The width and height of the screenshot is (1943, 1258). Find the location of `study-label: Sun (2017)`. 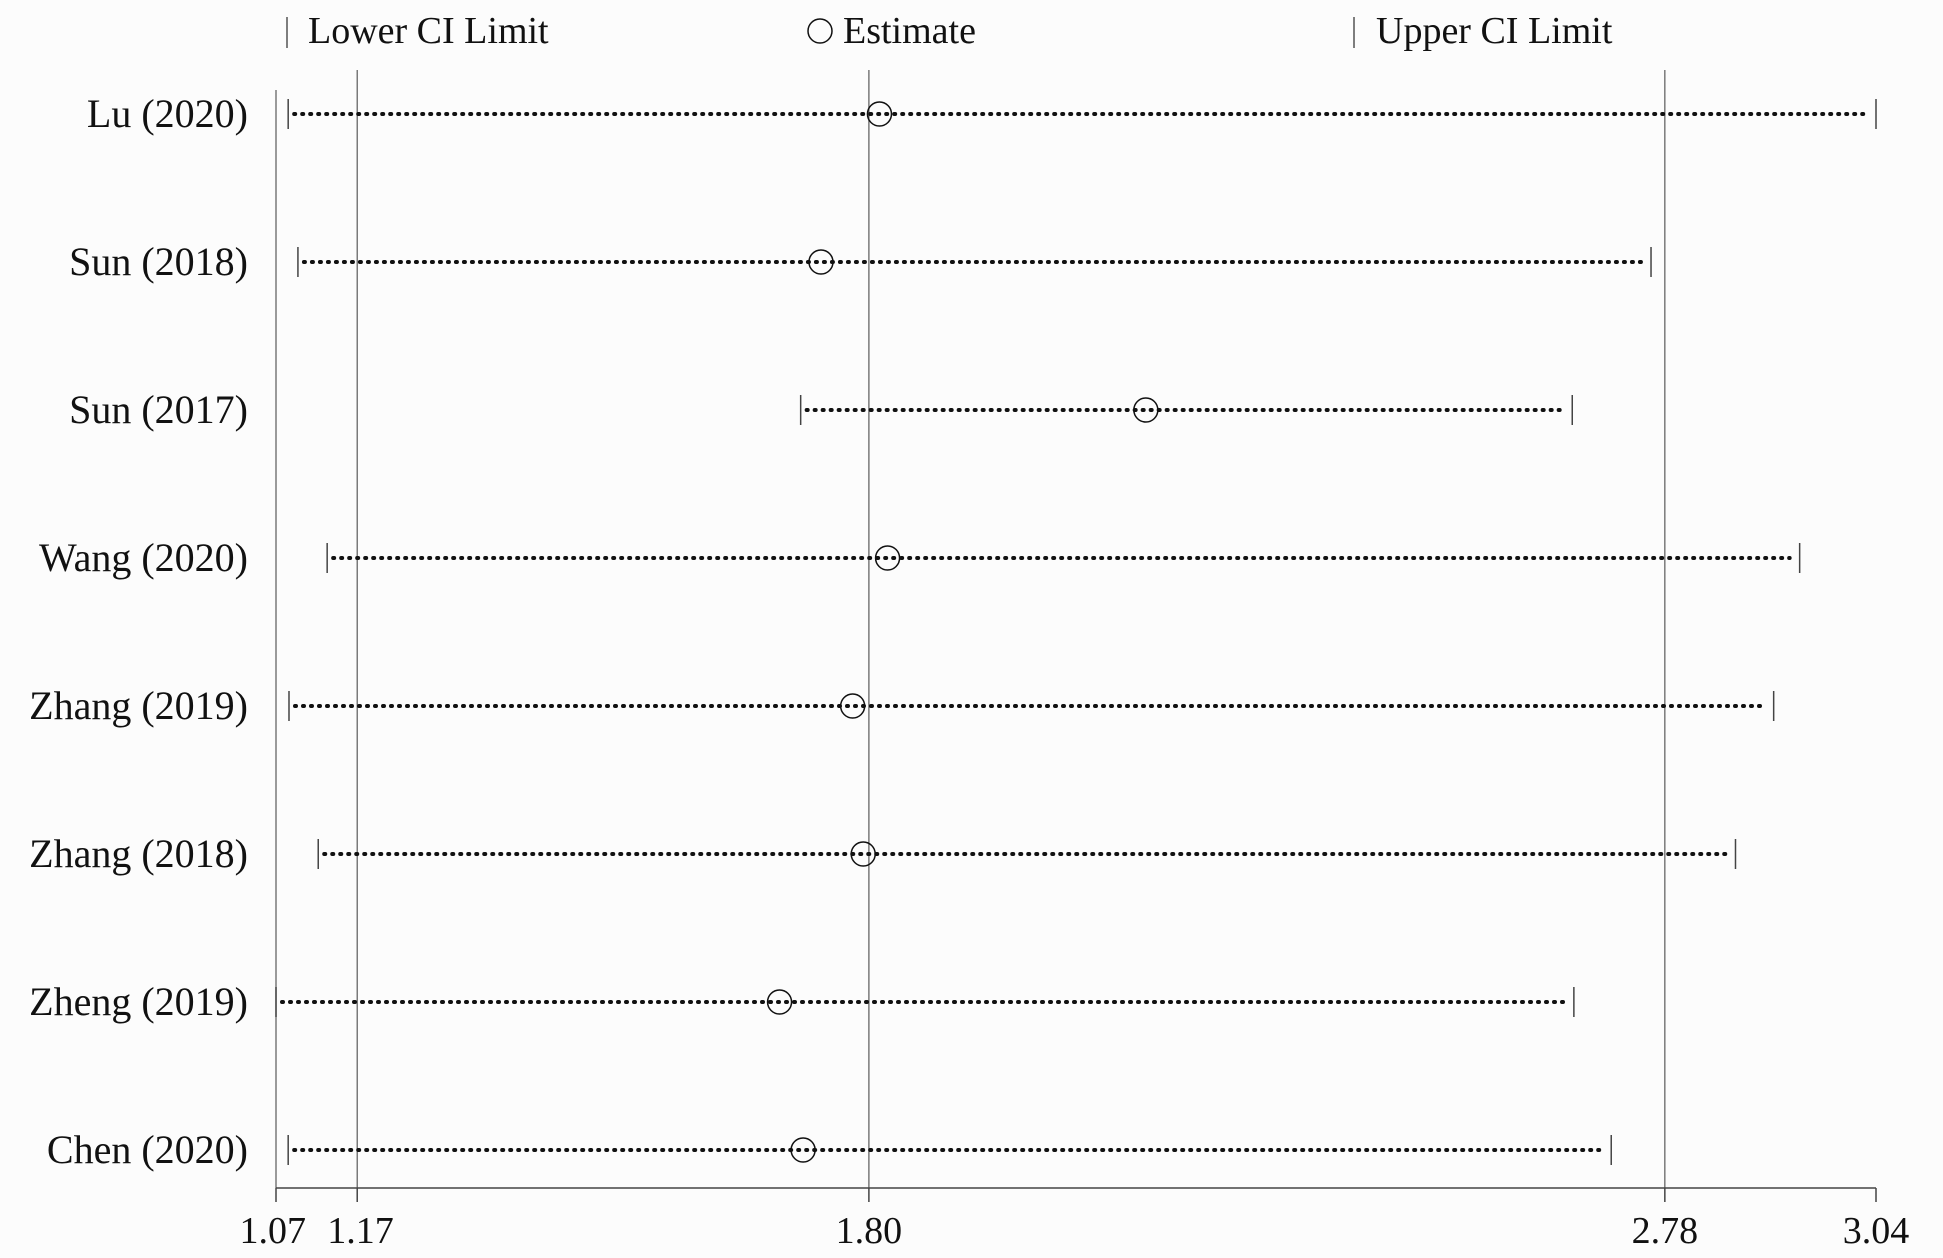

study-label: Sun (2017) is located at coordinates (158, 409).